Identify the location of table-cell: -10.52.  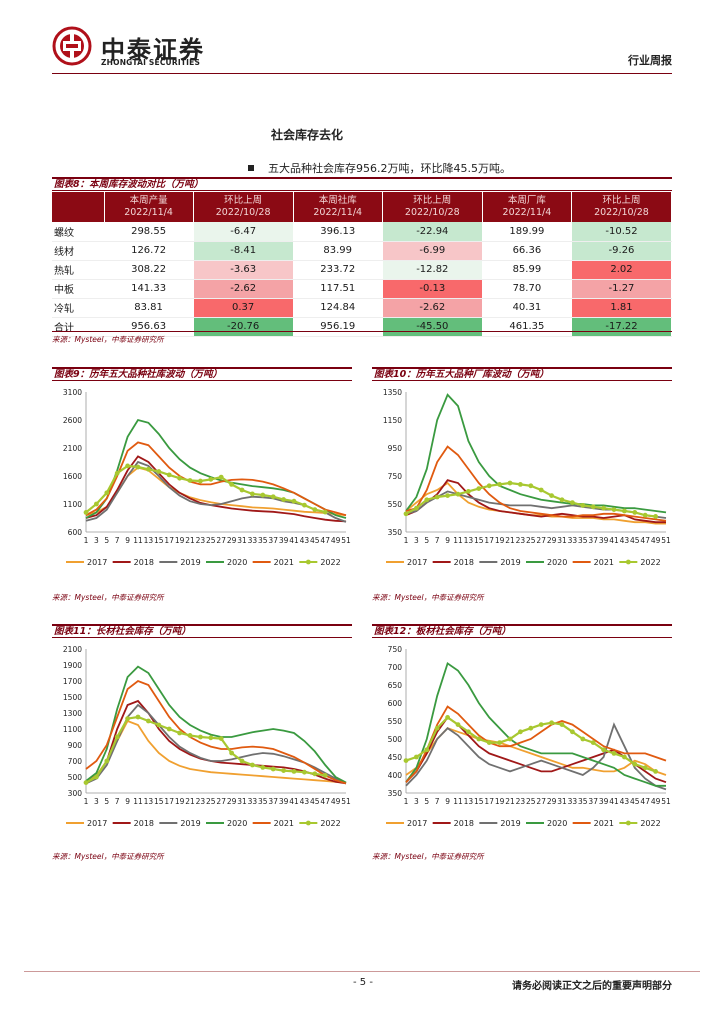
(622, 232).